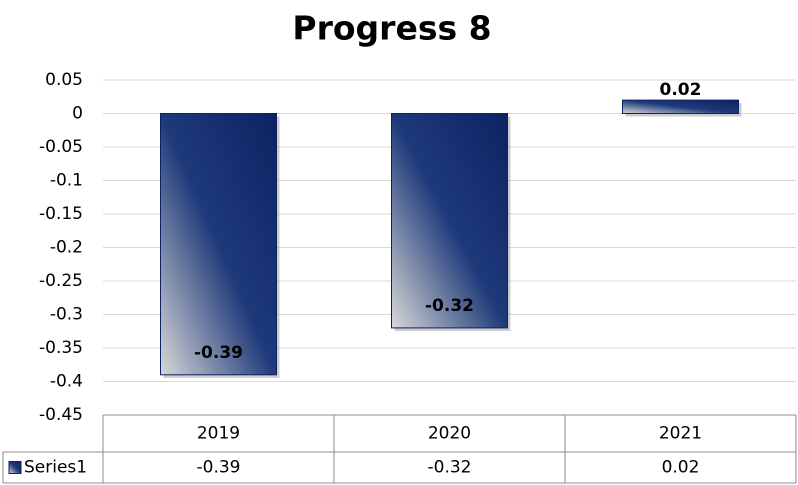  Describe the element at coordinates (449, 306) in the screenshot. I see `data-label: -0.32` at that location.